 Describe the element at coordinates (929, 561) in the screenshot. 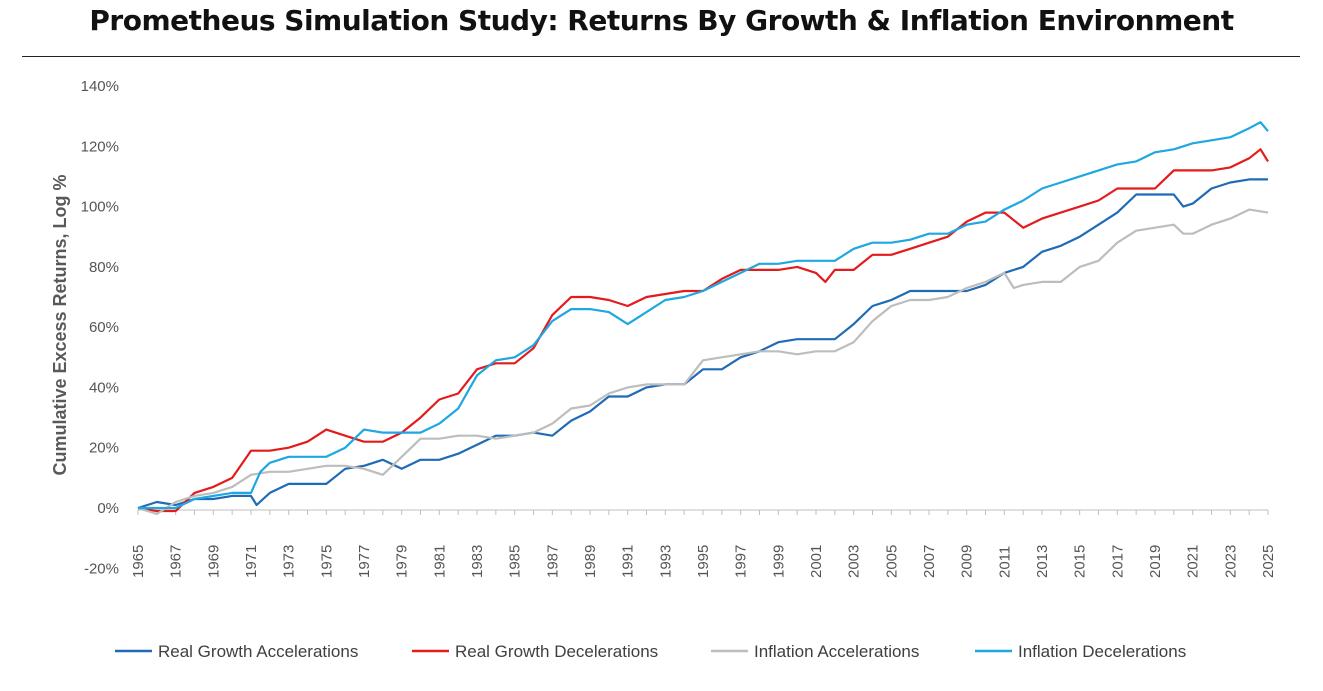

I see `x-tick-label: 2007` at that location.